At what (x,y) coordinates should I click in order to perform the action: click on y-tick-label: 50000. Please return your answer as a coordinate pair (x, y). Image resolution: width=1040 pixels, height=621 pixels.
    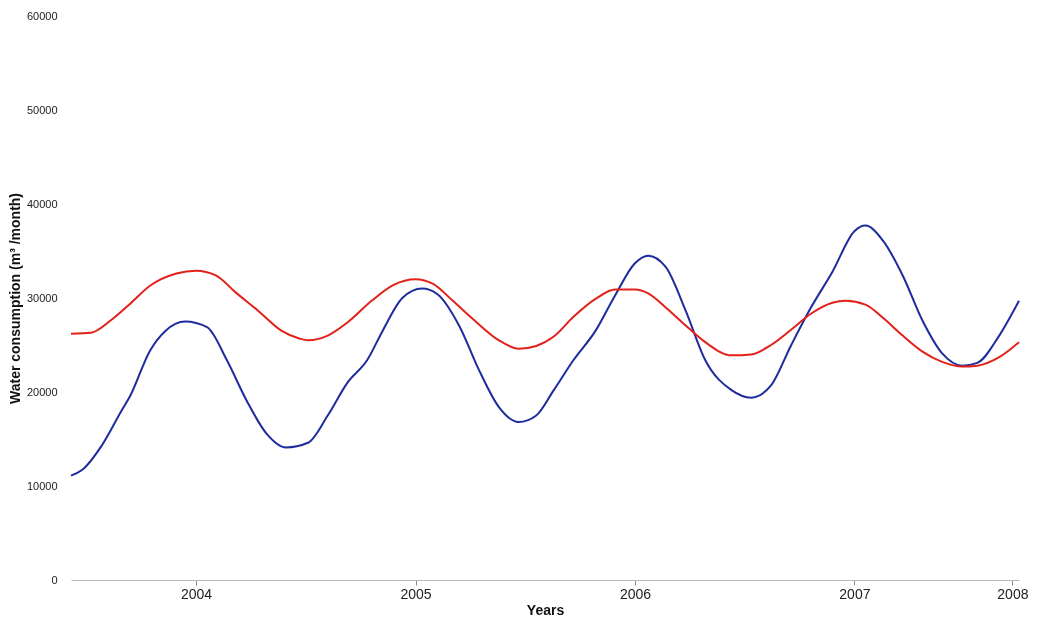
    Looking at the image, I should click on (42, 109).